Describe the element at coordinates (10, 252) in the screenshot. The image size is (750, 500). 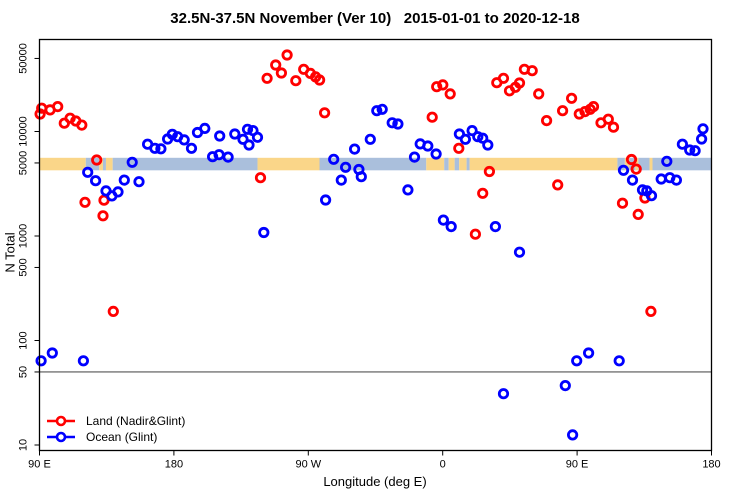
I see `y-axis-label: N Total` at that location.